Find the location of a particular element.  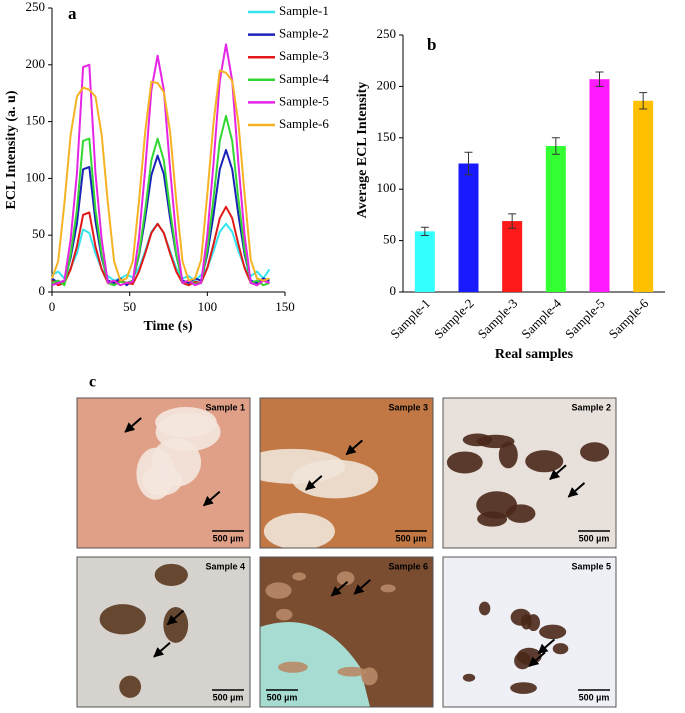

y-tick-label: 50 is located at coordinates (389, 239).